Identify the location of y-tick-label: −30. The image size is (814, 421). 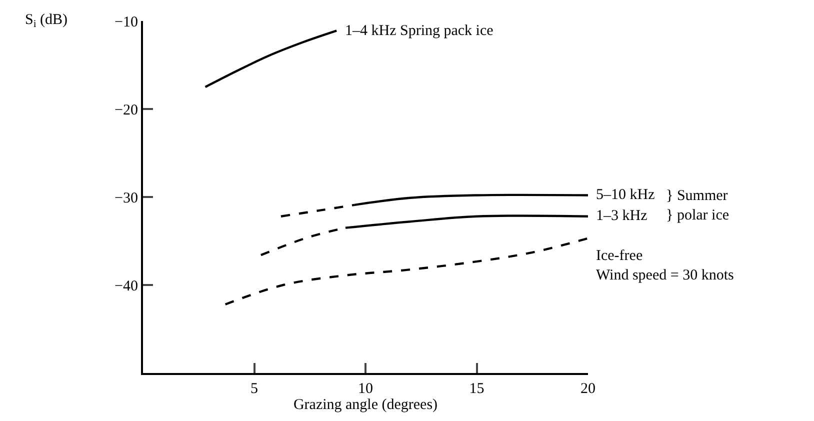
(126, 198).